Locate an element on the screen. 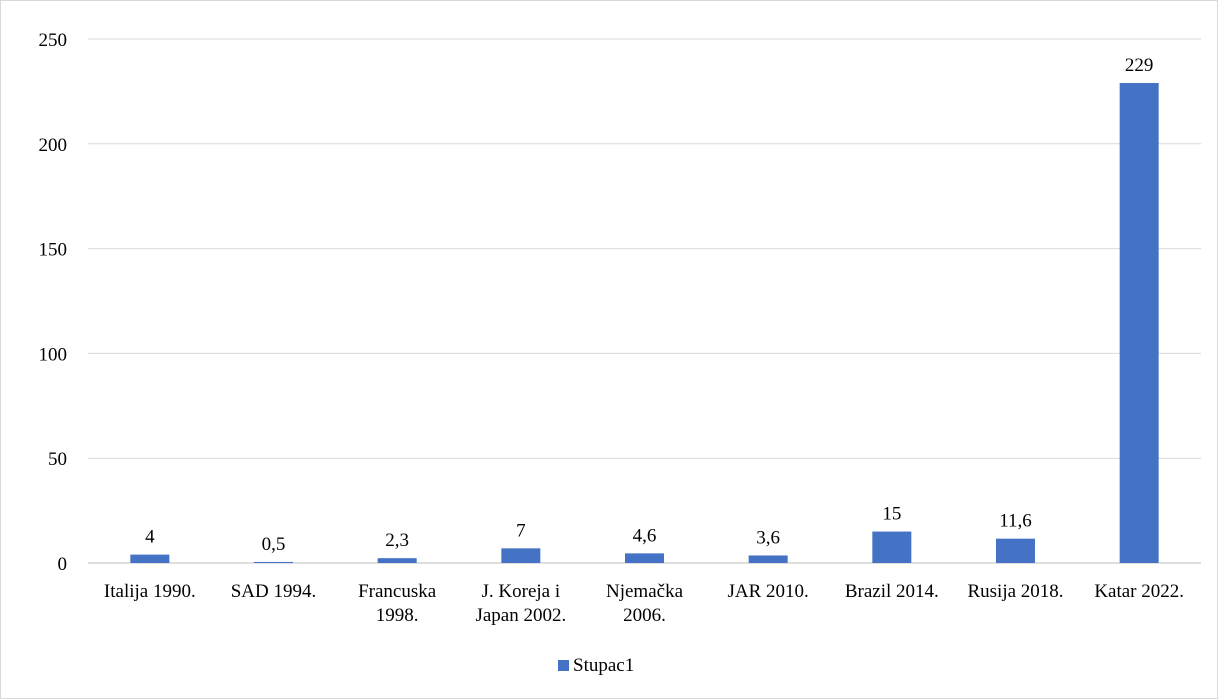 The height and width of the screenshot is (699, 1218). data-label: 229 is located at coordinates (1139, 65).